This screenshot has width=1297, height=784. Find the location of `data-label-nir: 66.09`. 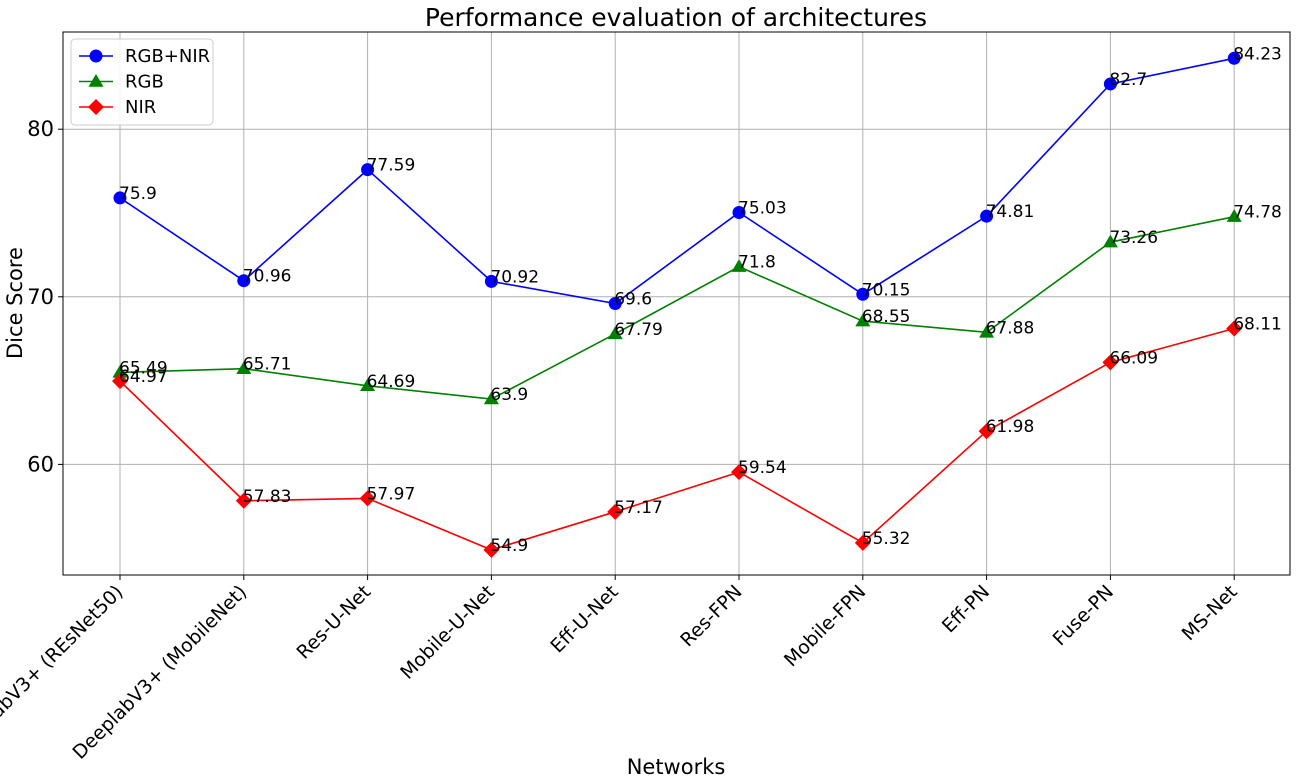

data-label-nir: 66.09 is located at coordinates (1133, 358).